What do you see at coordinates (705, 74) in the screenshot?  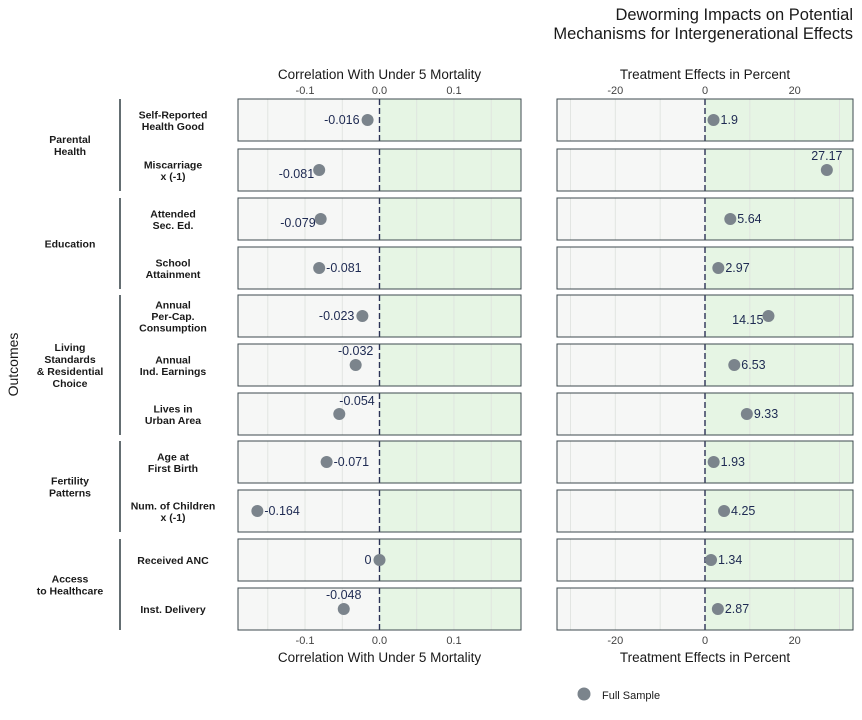 I see `x-axis-title-top: Treatment Effects in Percent` at bounding box center [705, 74].